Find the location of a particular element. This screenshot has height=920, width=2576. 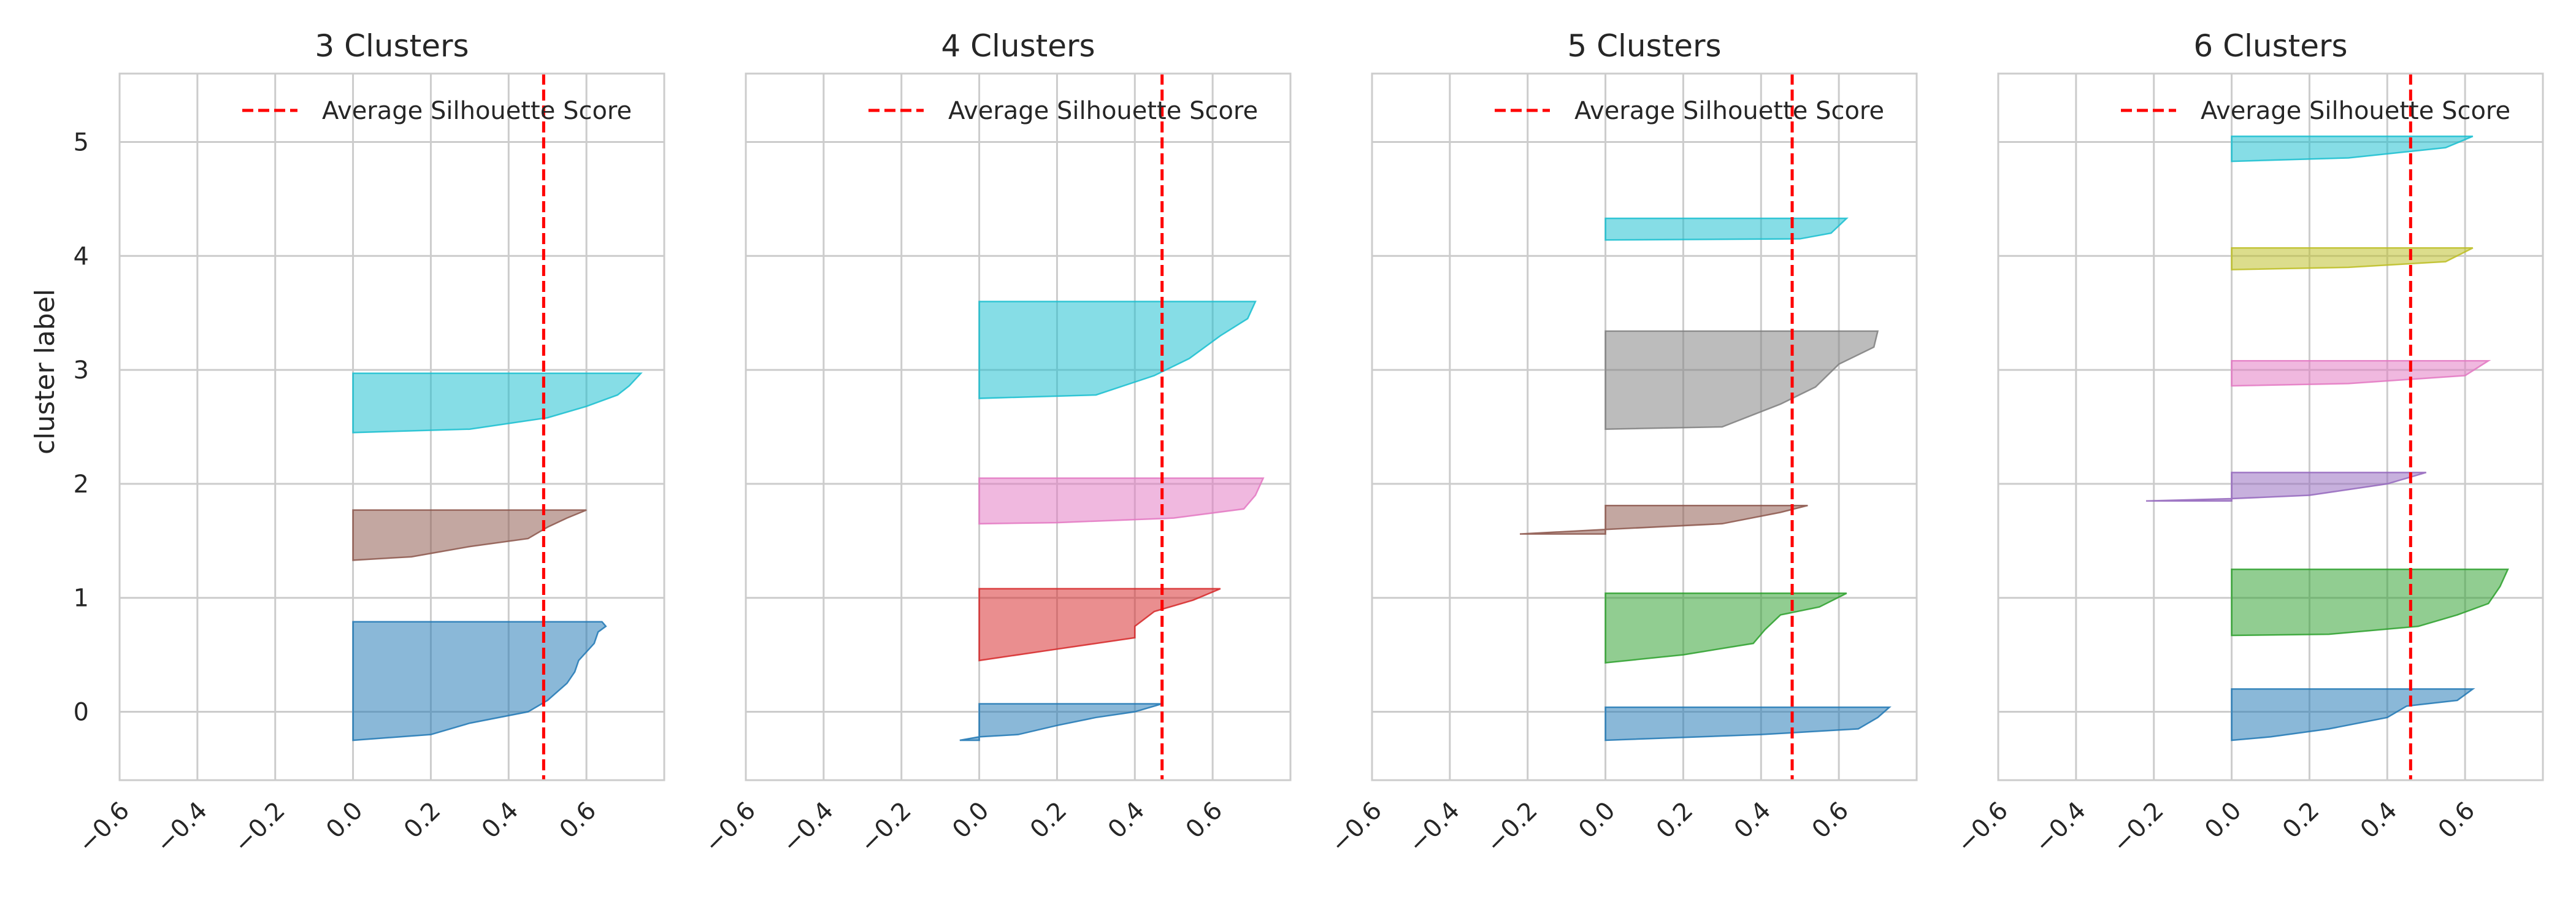

y-tick-label: 0 is located at coordinates (81, 713).